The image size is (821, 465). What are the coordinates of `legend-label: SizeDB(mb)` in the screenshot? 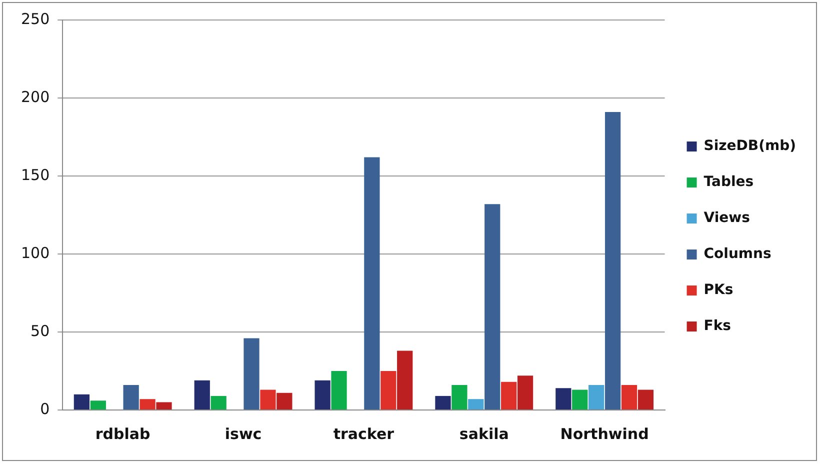 It's located at (750, 146).